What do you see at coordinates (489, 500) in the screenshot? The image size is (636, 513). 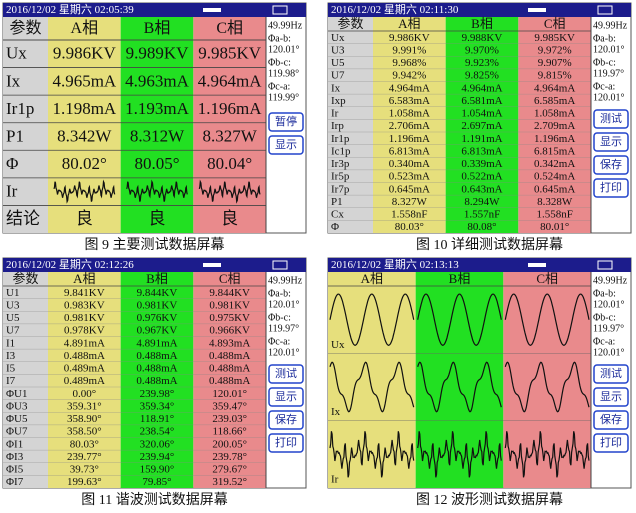 I see `caption: 图 12 波形测试数据屏幕` at bounding box center [489, 500].